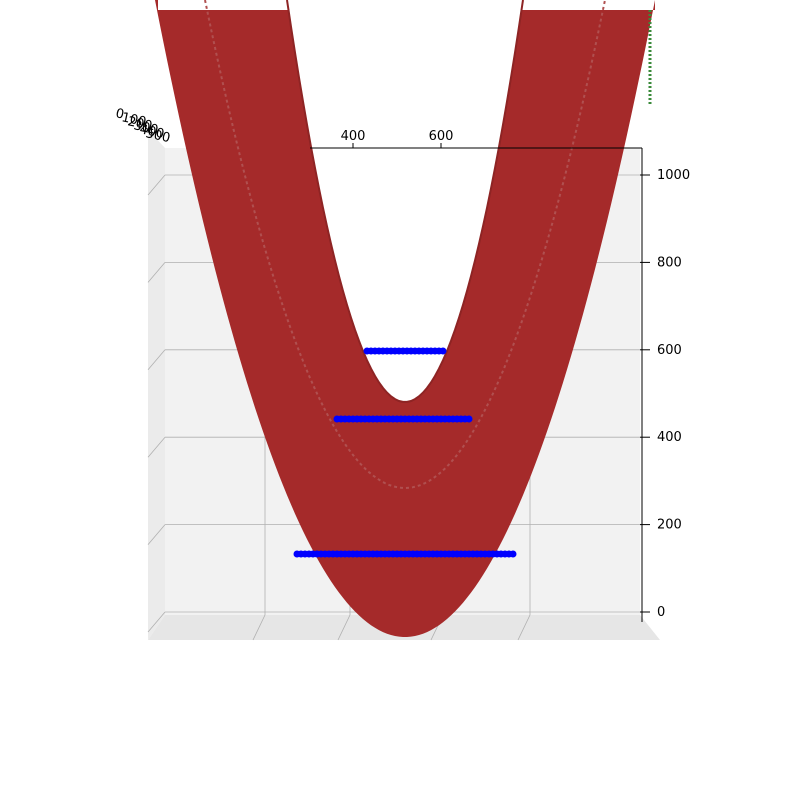 The height and width of the screenshot is (790, 790). I want to click on z-tick-label: 600, so click(669, 350).